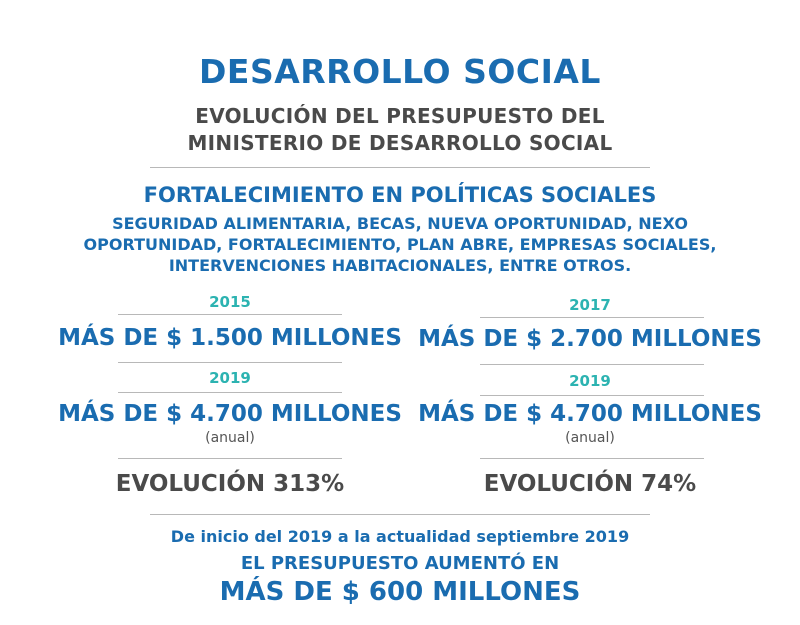 The image size is (800, 625). I want to click on header-divider, so click(400, 167).